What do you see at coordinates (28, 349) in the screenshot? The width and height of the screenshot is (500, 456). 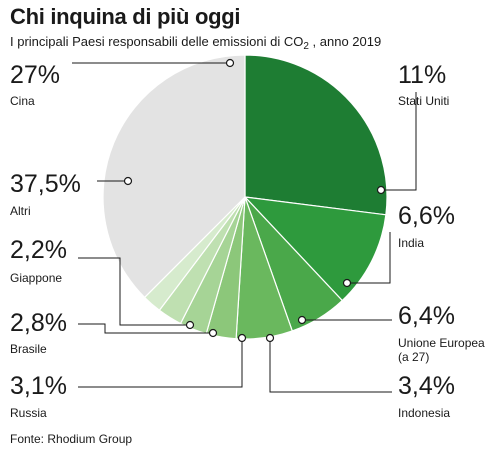 I see `slice-name-brasile: Brasile` at bounding box center [28, 349].